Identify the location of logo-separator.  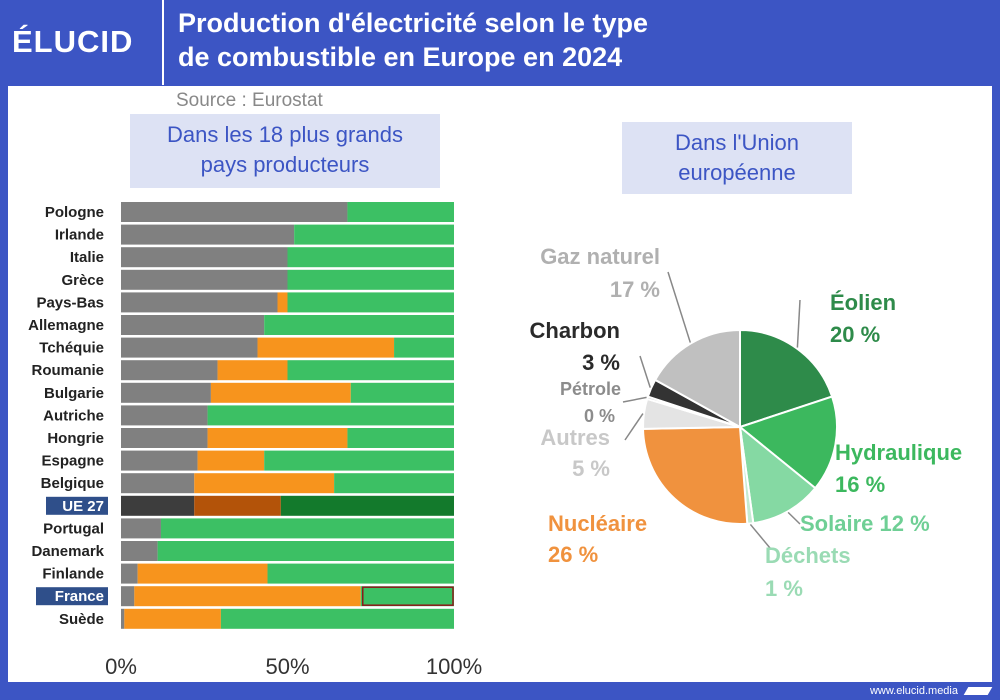
(163, 42).